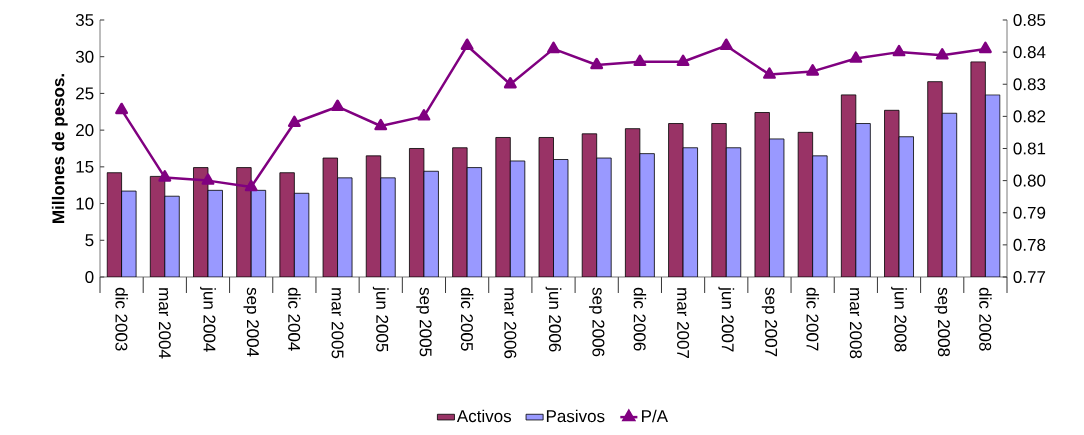 This screenshot has width=1084, height=435. What do you see at coordinates (89, 277) in the screenshot?
I see `y-tick-label: 0` at bounding box center [89, 277].